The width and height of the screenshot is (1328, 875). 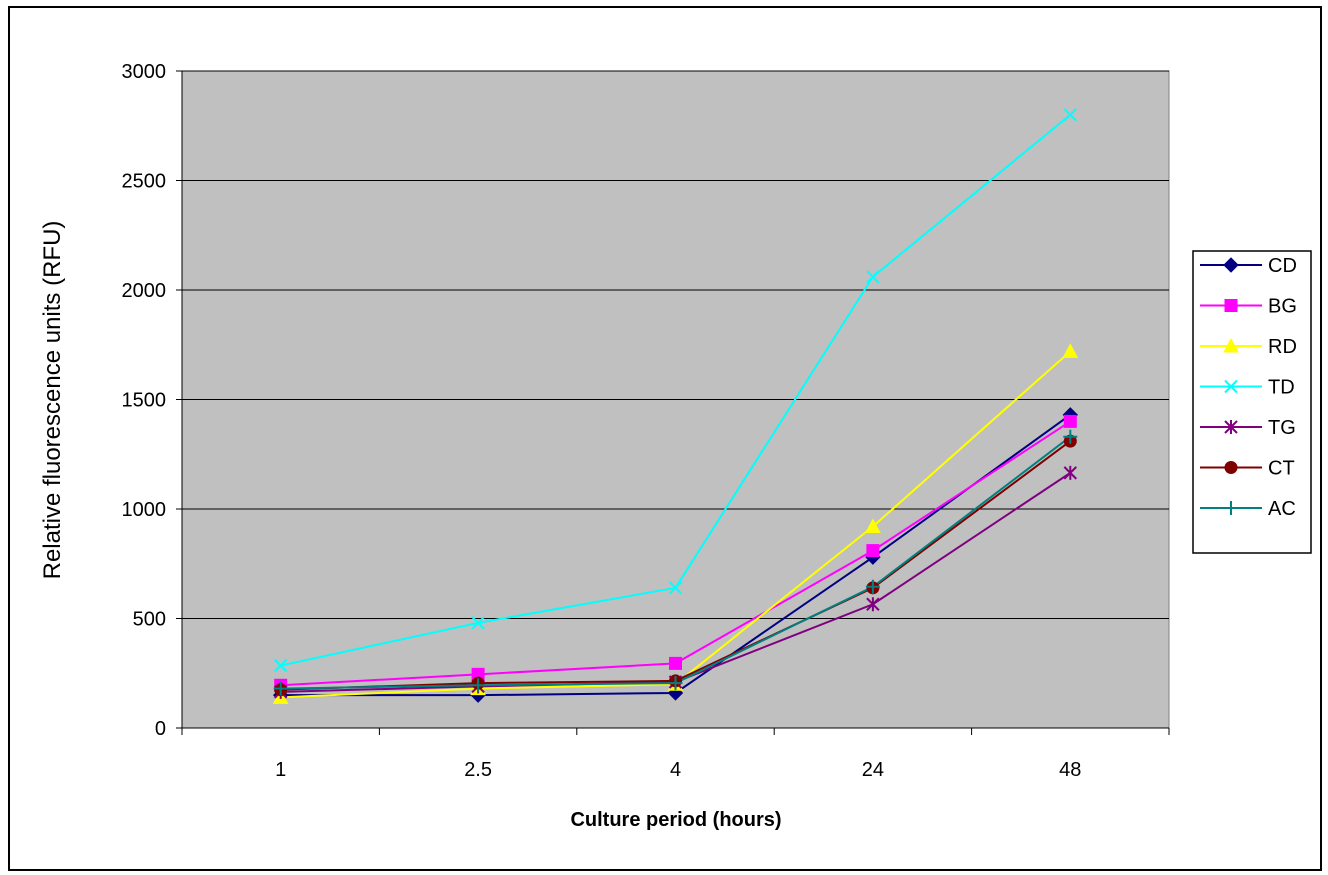 I want to click on legend-marker-td-stroke-b, so click(x=1231, y=386).